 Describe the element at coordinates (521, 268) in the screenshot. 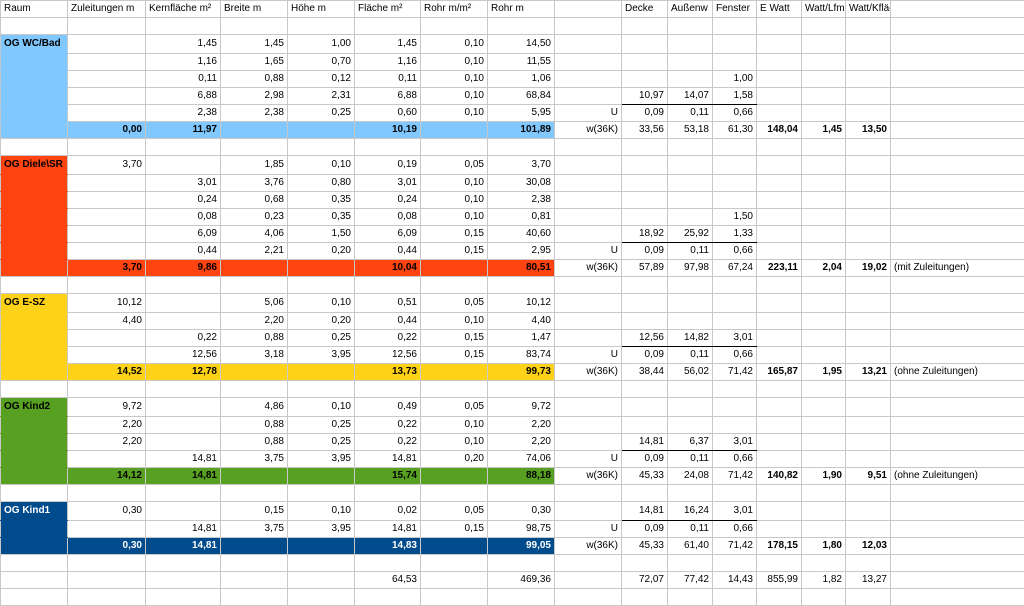

I see `total-cell: 80,51` at that location.